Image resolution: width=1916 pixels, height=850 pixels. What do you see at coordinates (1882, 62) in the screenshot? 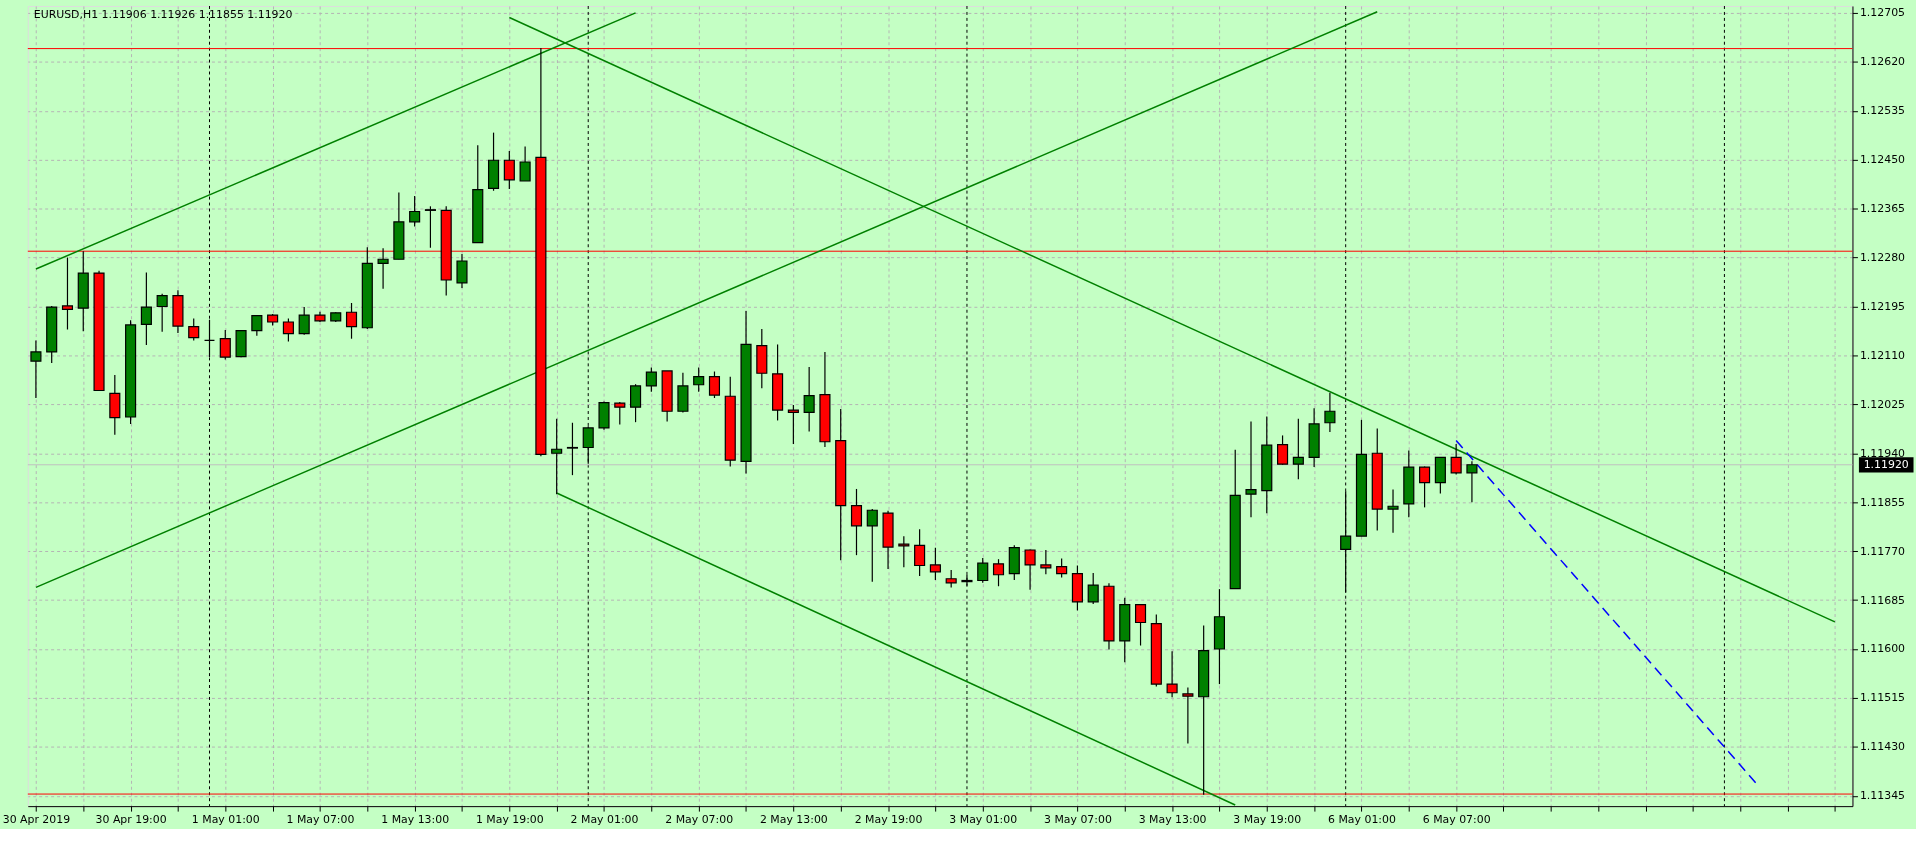
I see `y-tick-label: 1.12620` at bounding box center [1882, 62].